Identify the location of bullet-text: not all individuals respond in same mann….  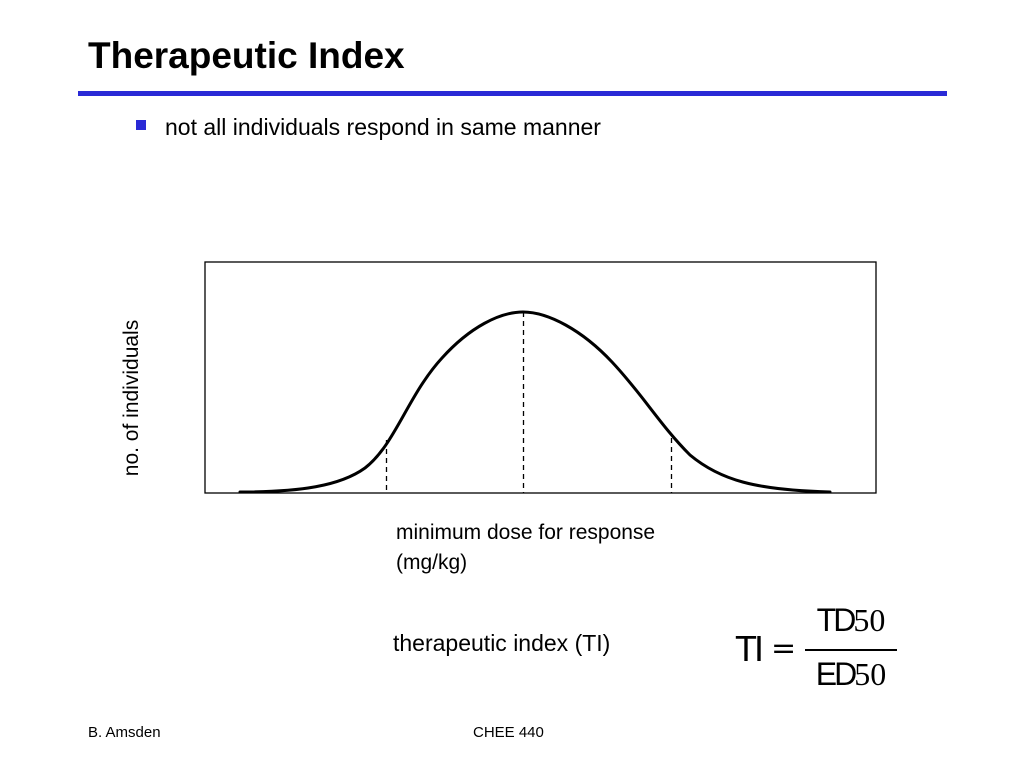
(383, 127).